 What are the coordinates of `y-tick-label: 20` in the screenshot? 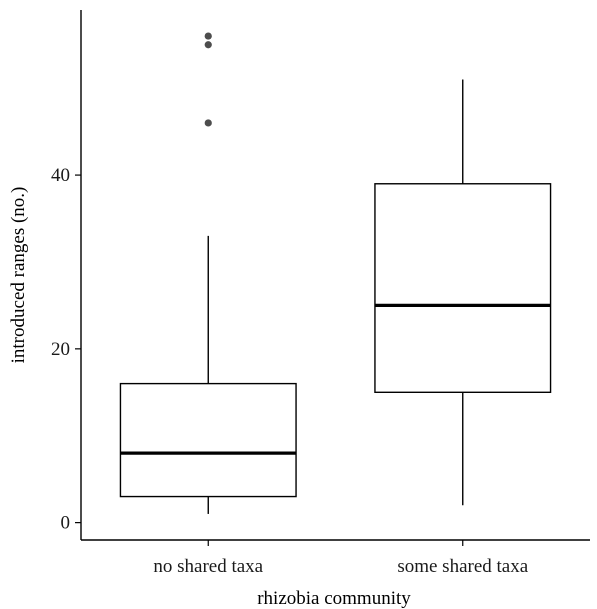 It's located at (60, 349).